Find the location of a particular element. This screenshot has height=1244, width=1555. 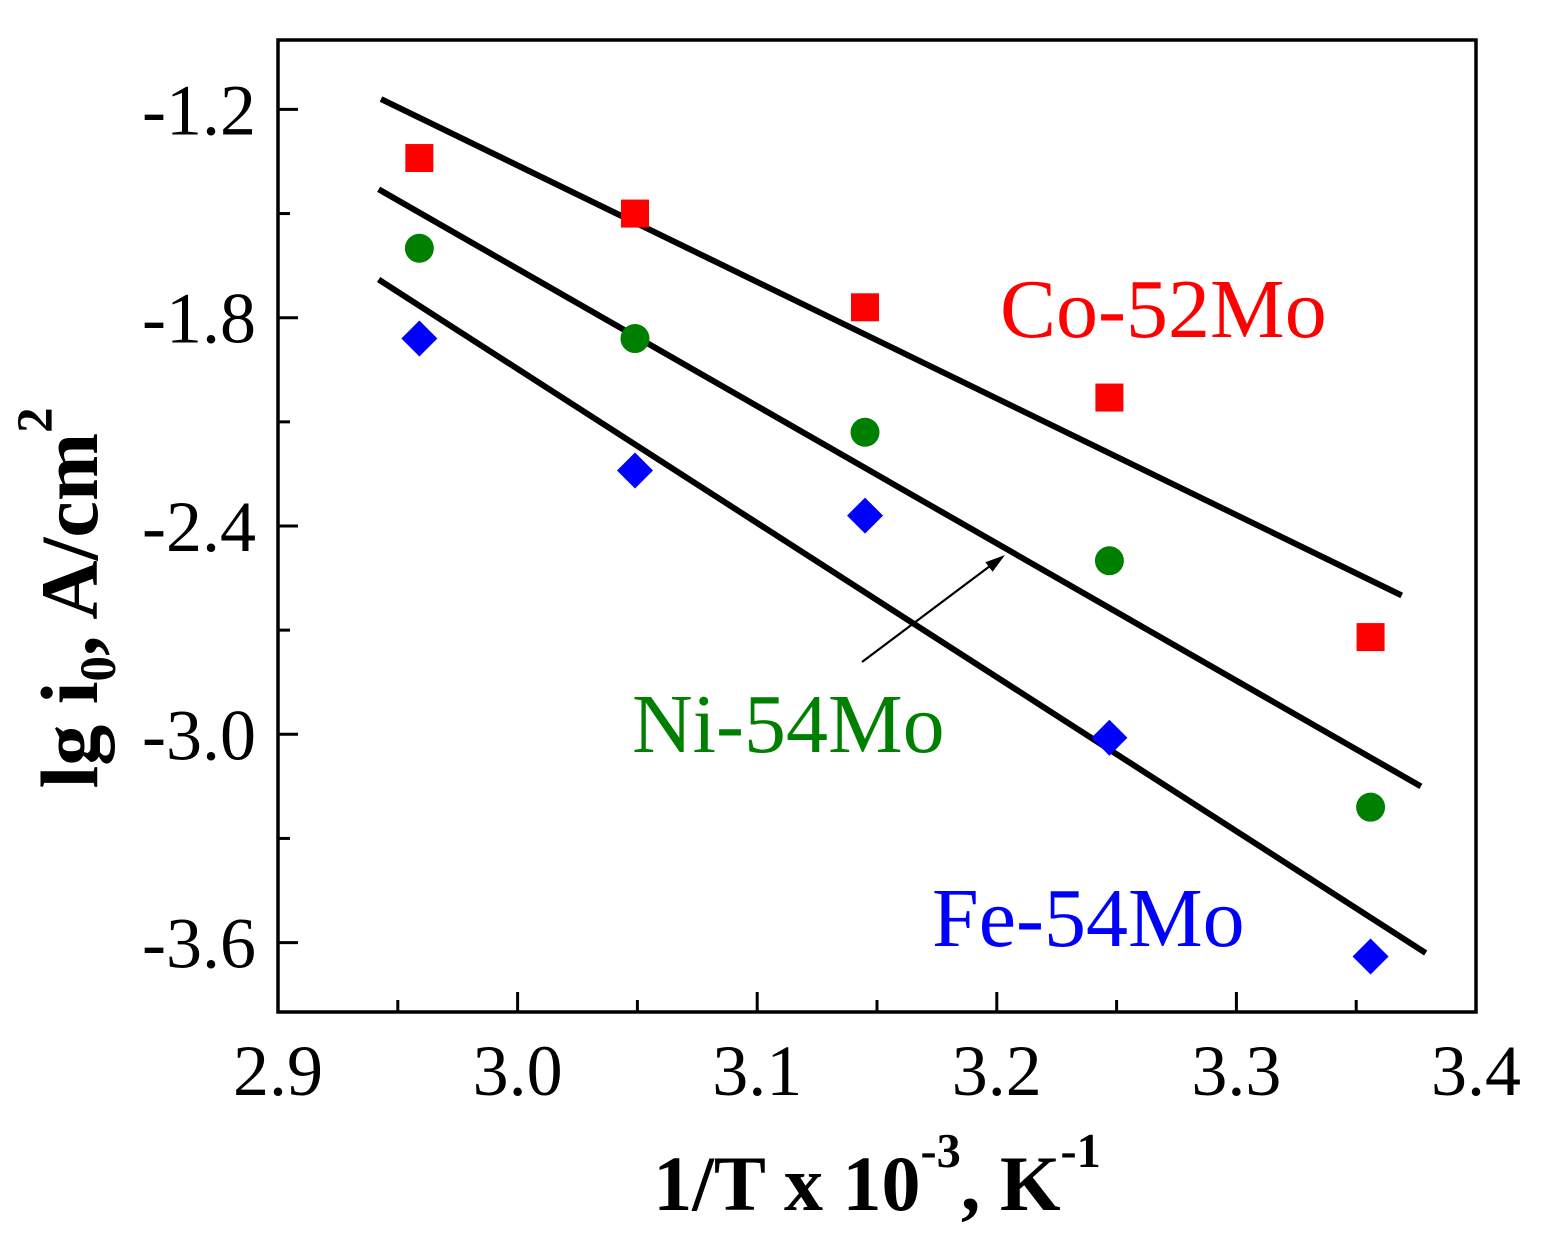

x-tick-label: 3.1 is located at coordinates (757, 1071).